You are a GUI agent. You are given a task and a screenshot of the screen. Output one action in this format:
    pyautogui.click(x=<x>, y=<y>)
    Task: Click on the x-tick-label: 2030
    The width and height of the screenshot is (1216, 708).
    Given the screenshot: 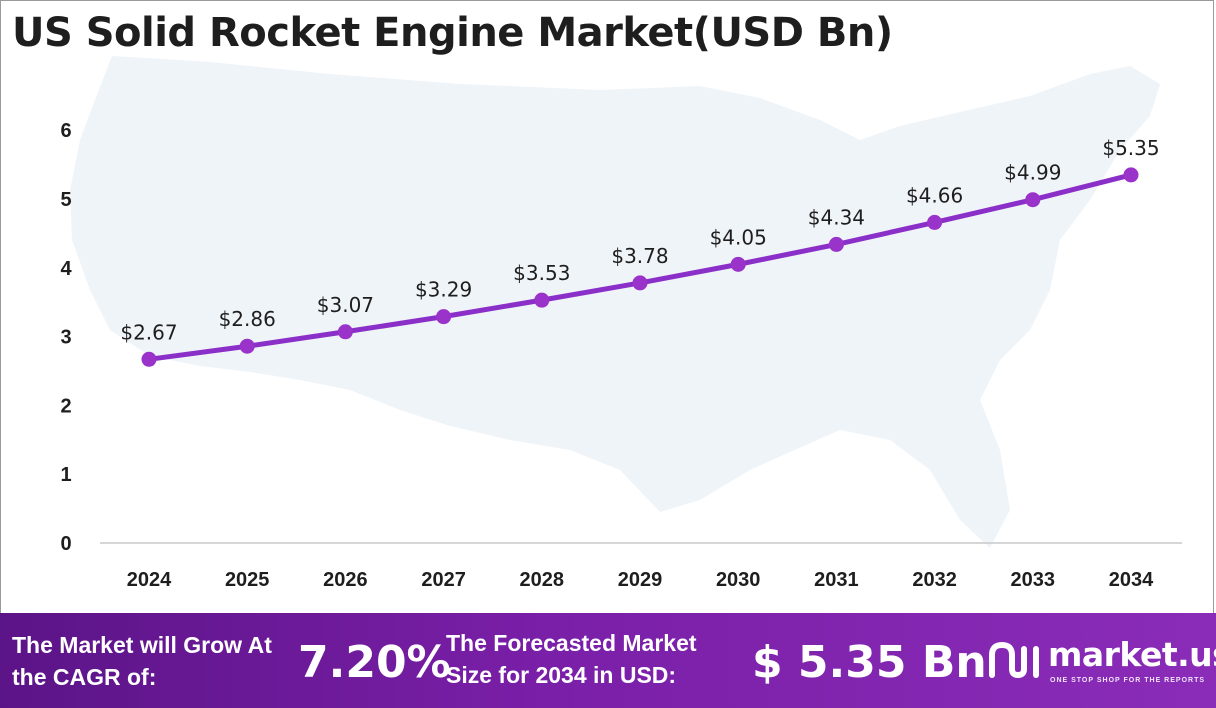 What is the action you would take?
    pyautogui.click(x=738, y=580)
    